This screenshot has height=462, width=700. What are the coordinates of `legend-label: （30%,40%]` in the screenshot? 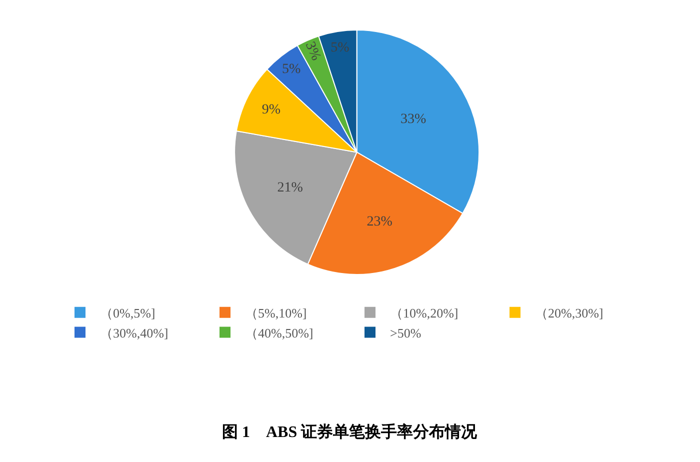 It's located at (134, 332).